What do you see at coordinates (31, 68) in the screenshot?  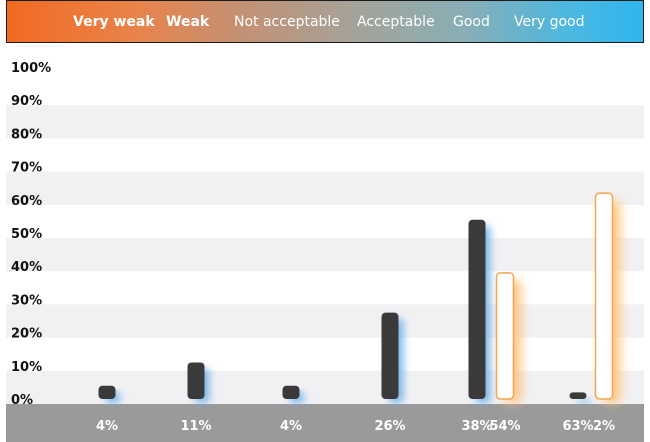 I see `y-tick-label: 100%` at bounding box center [31, 68].